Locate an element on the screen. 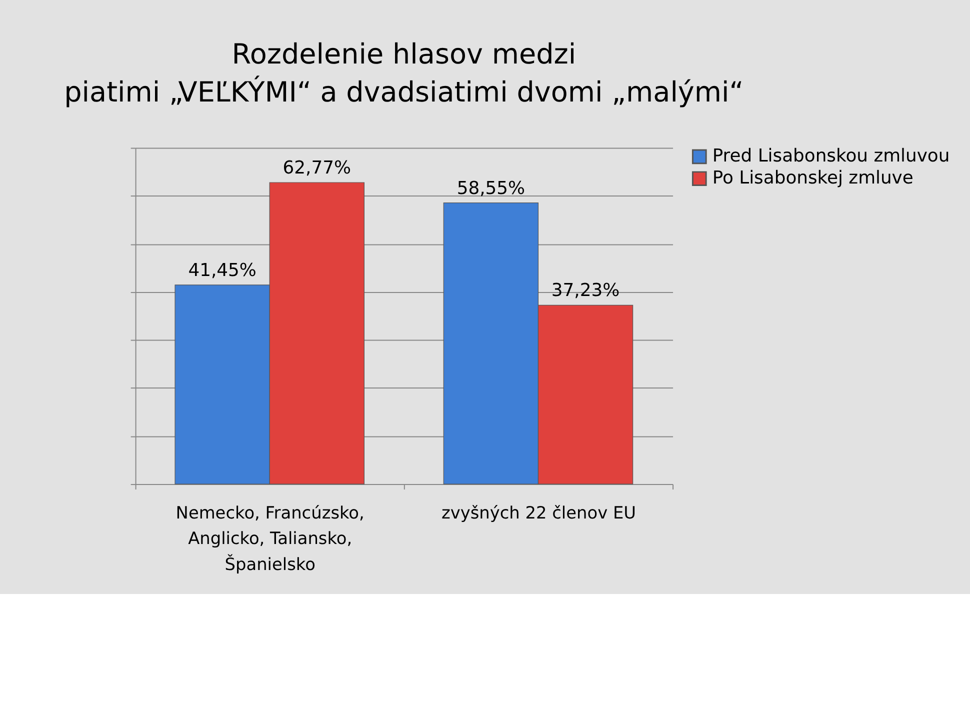  x-tick-label: Nemecko, Francúzsko, Anglicko, Taliansko, Španielsko is located at coordinates (270, 538).